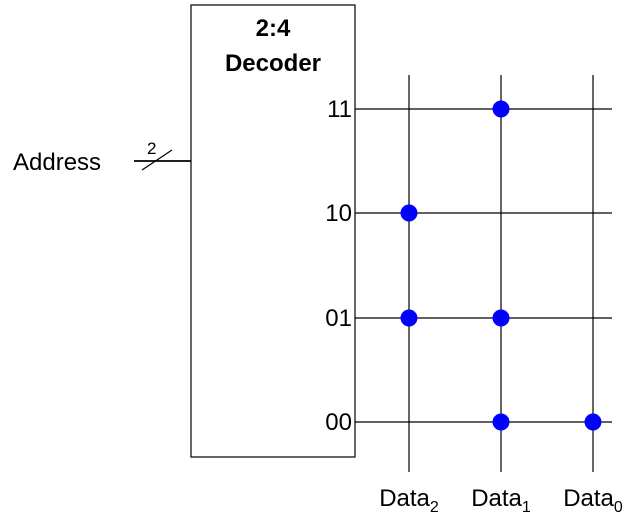 The width and height of the screenshot is (640, 519). I want to click on output-label-10: 10, so click(338, 213).